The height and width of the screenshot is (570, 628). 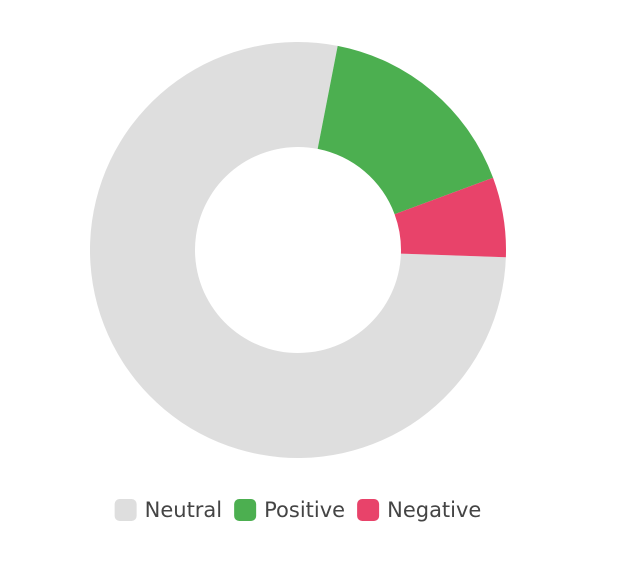 I want to click on legend-label: Negative, so click(x=434, y=510).